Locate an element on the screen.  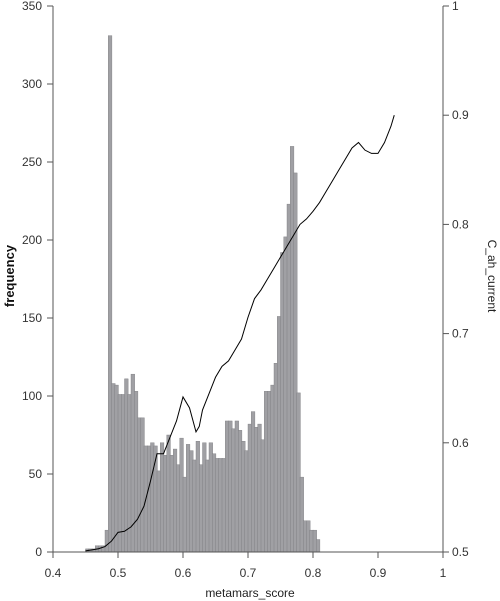
y-tick-label: 200 is located at coordinates (32, 240).